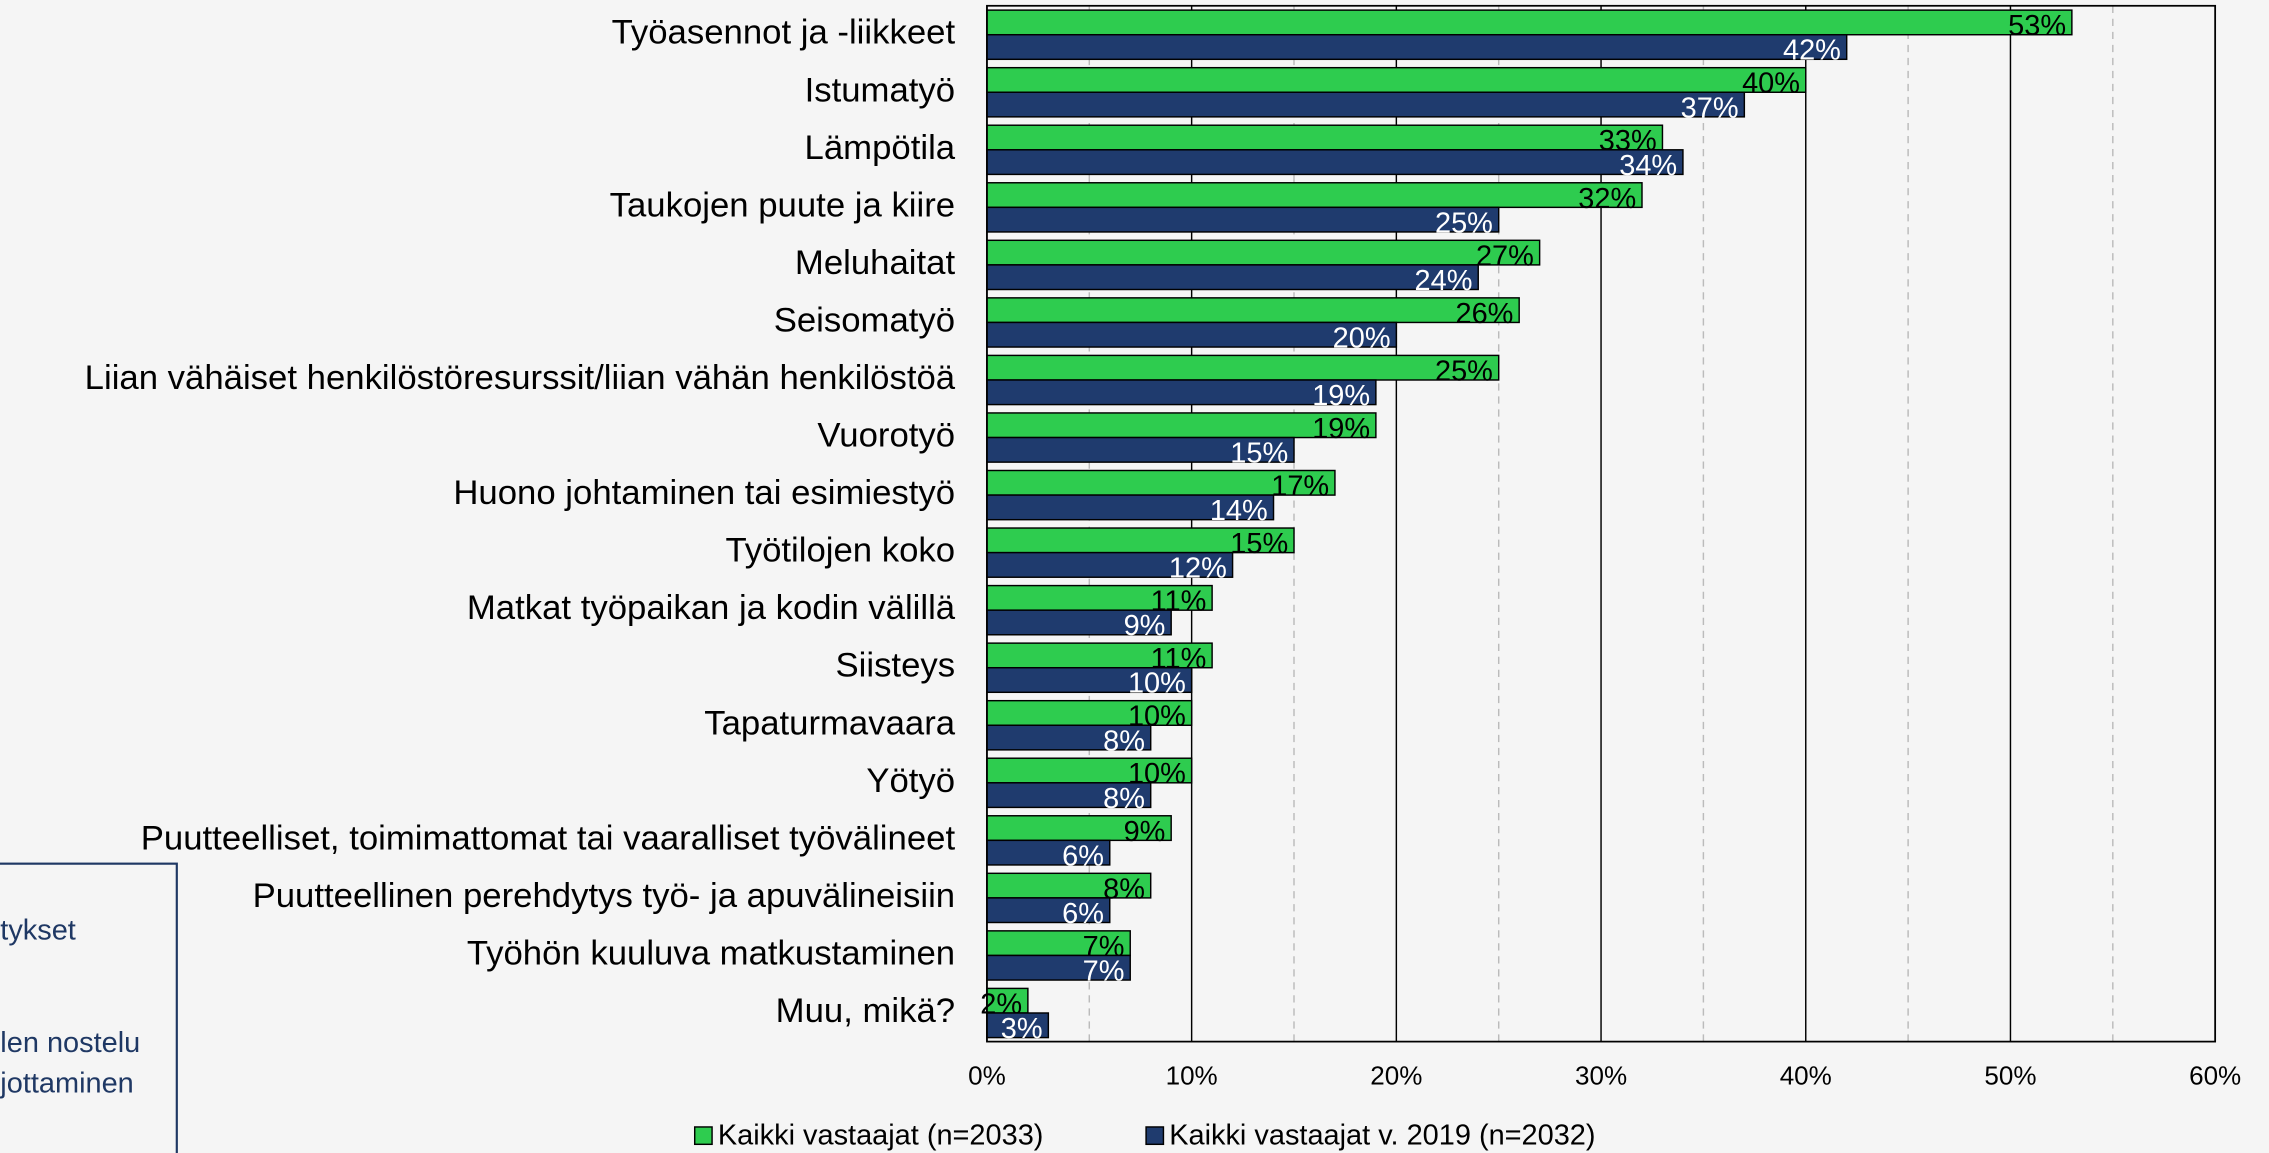 The width and height of the screenshot is (2269, 1153). What do you see at coordinates (1192, 1076) in the screenshot?
I see `x-tick-label: 10%` at bounding box center [1192, 1076].